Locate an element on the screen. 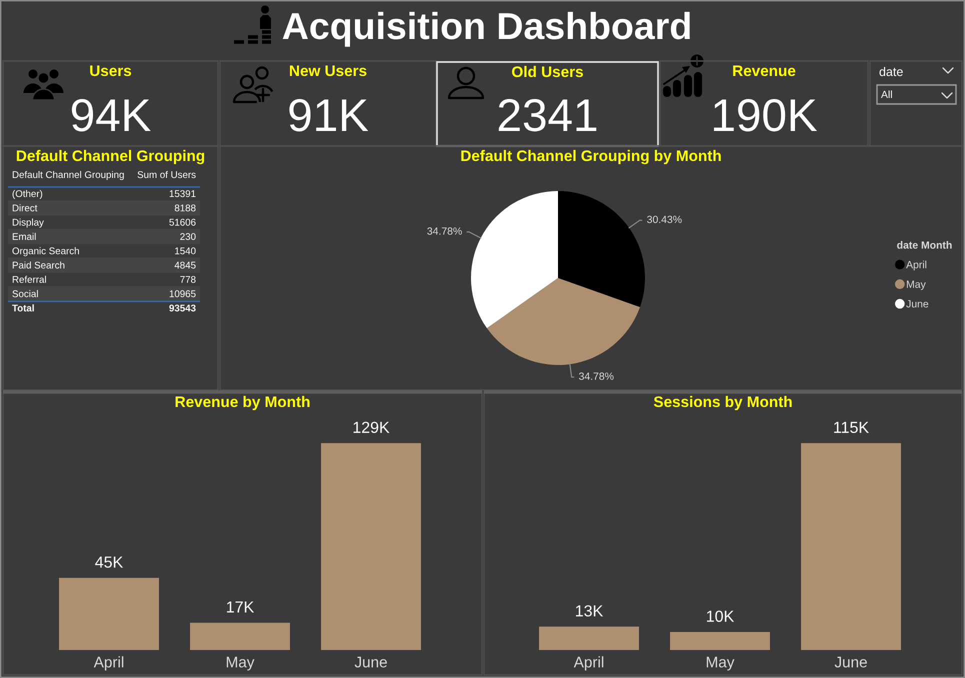  category-label: Email is located at coordinates (24, 236).